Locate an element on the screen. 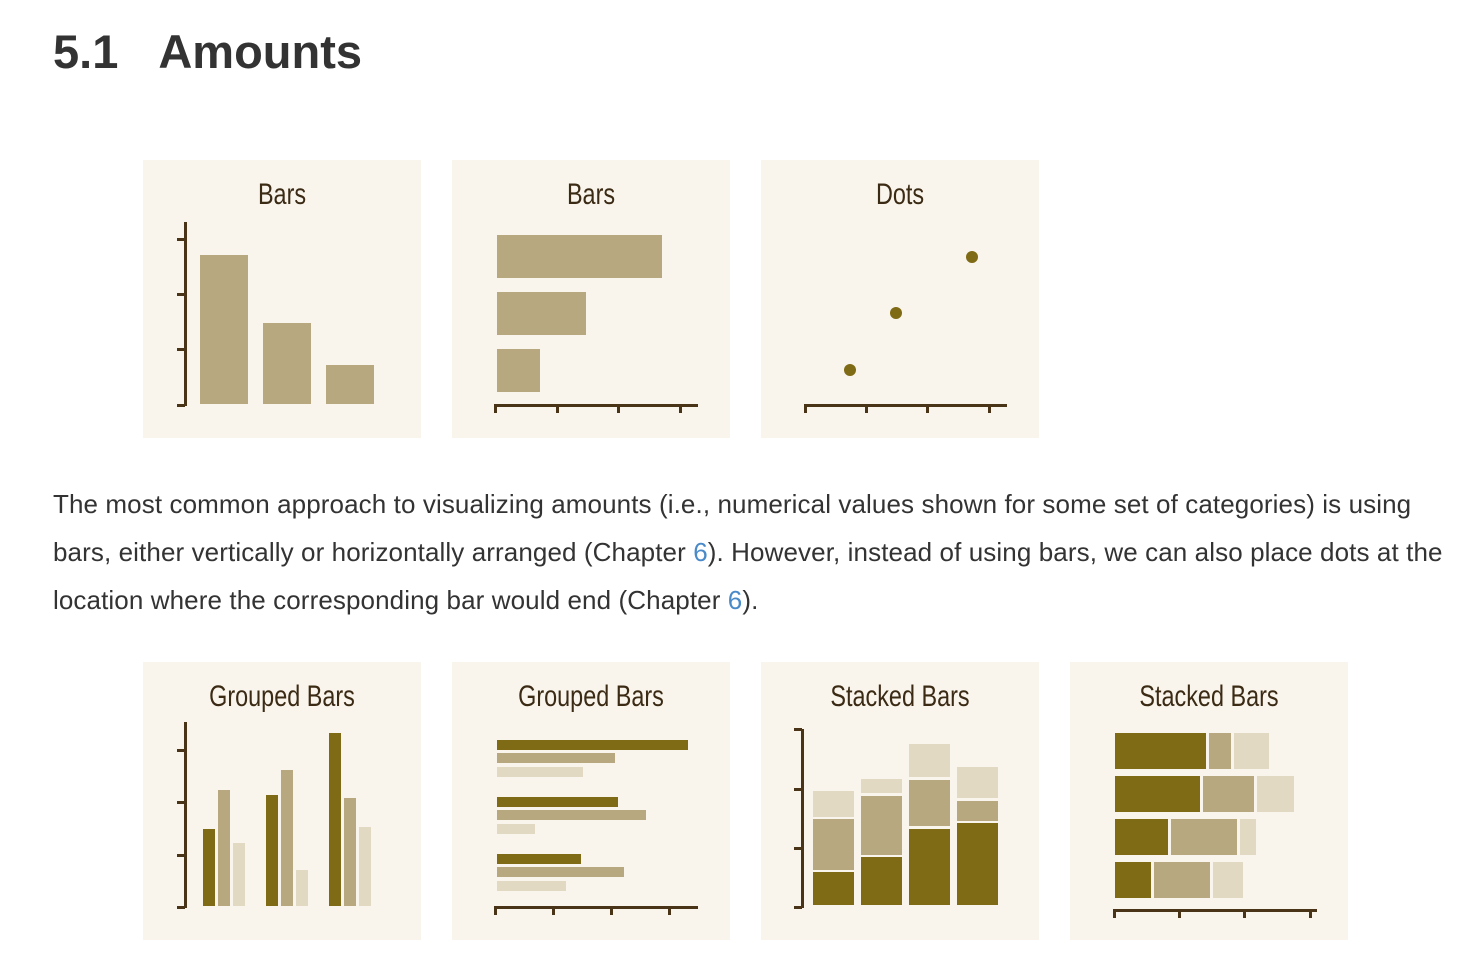 This screenshot has height=962, width=1478. section-title: Amounts is located at coordinates (260, 51).